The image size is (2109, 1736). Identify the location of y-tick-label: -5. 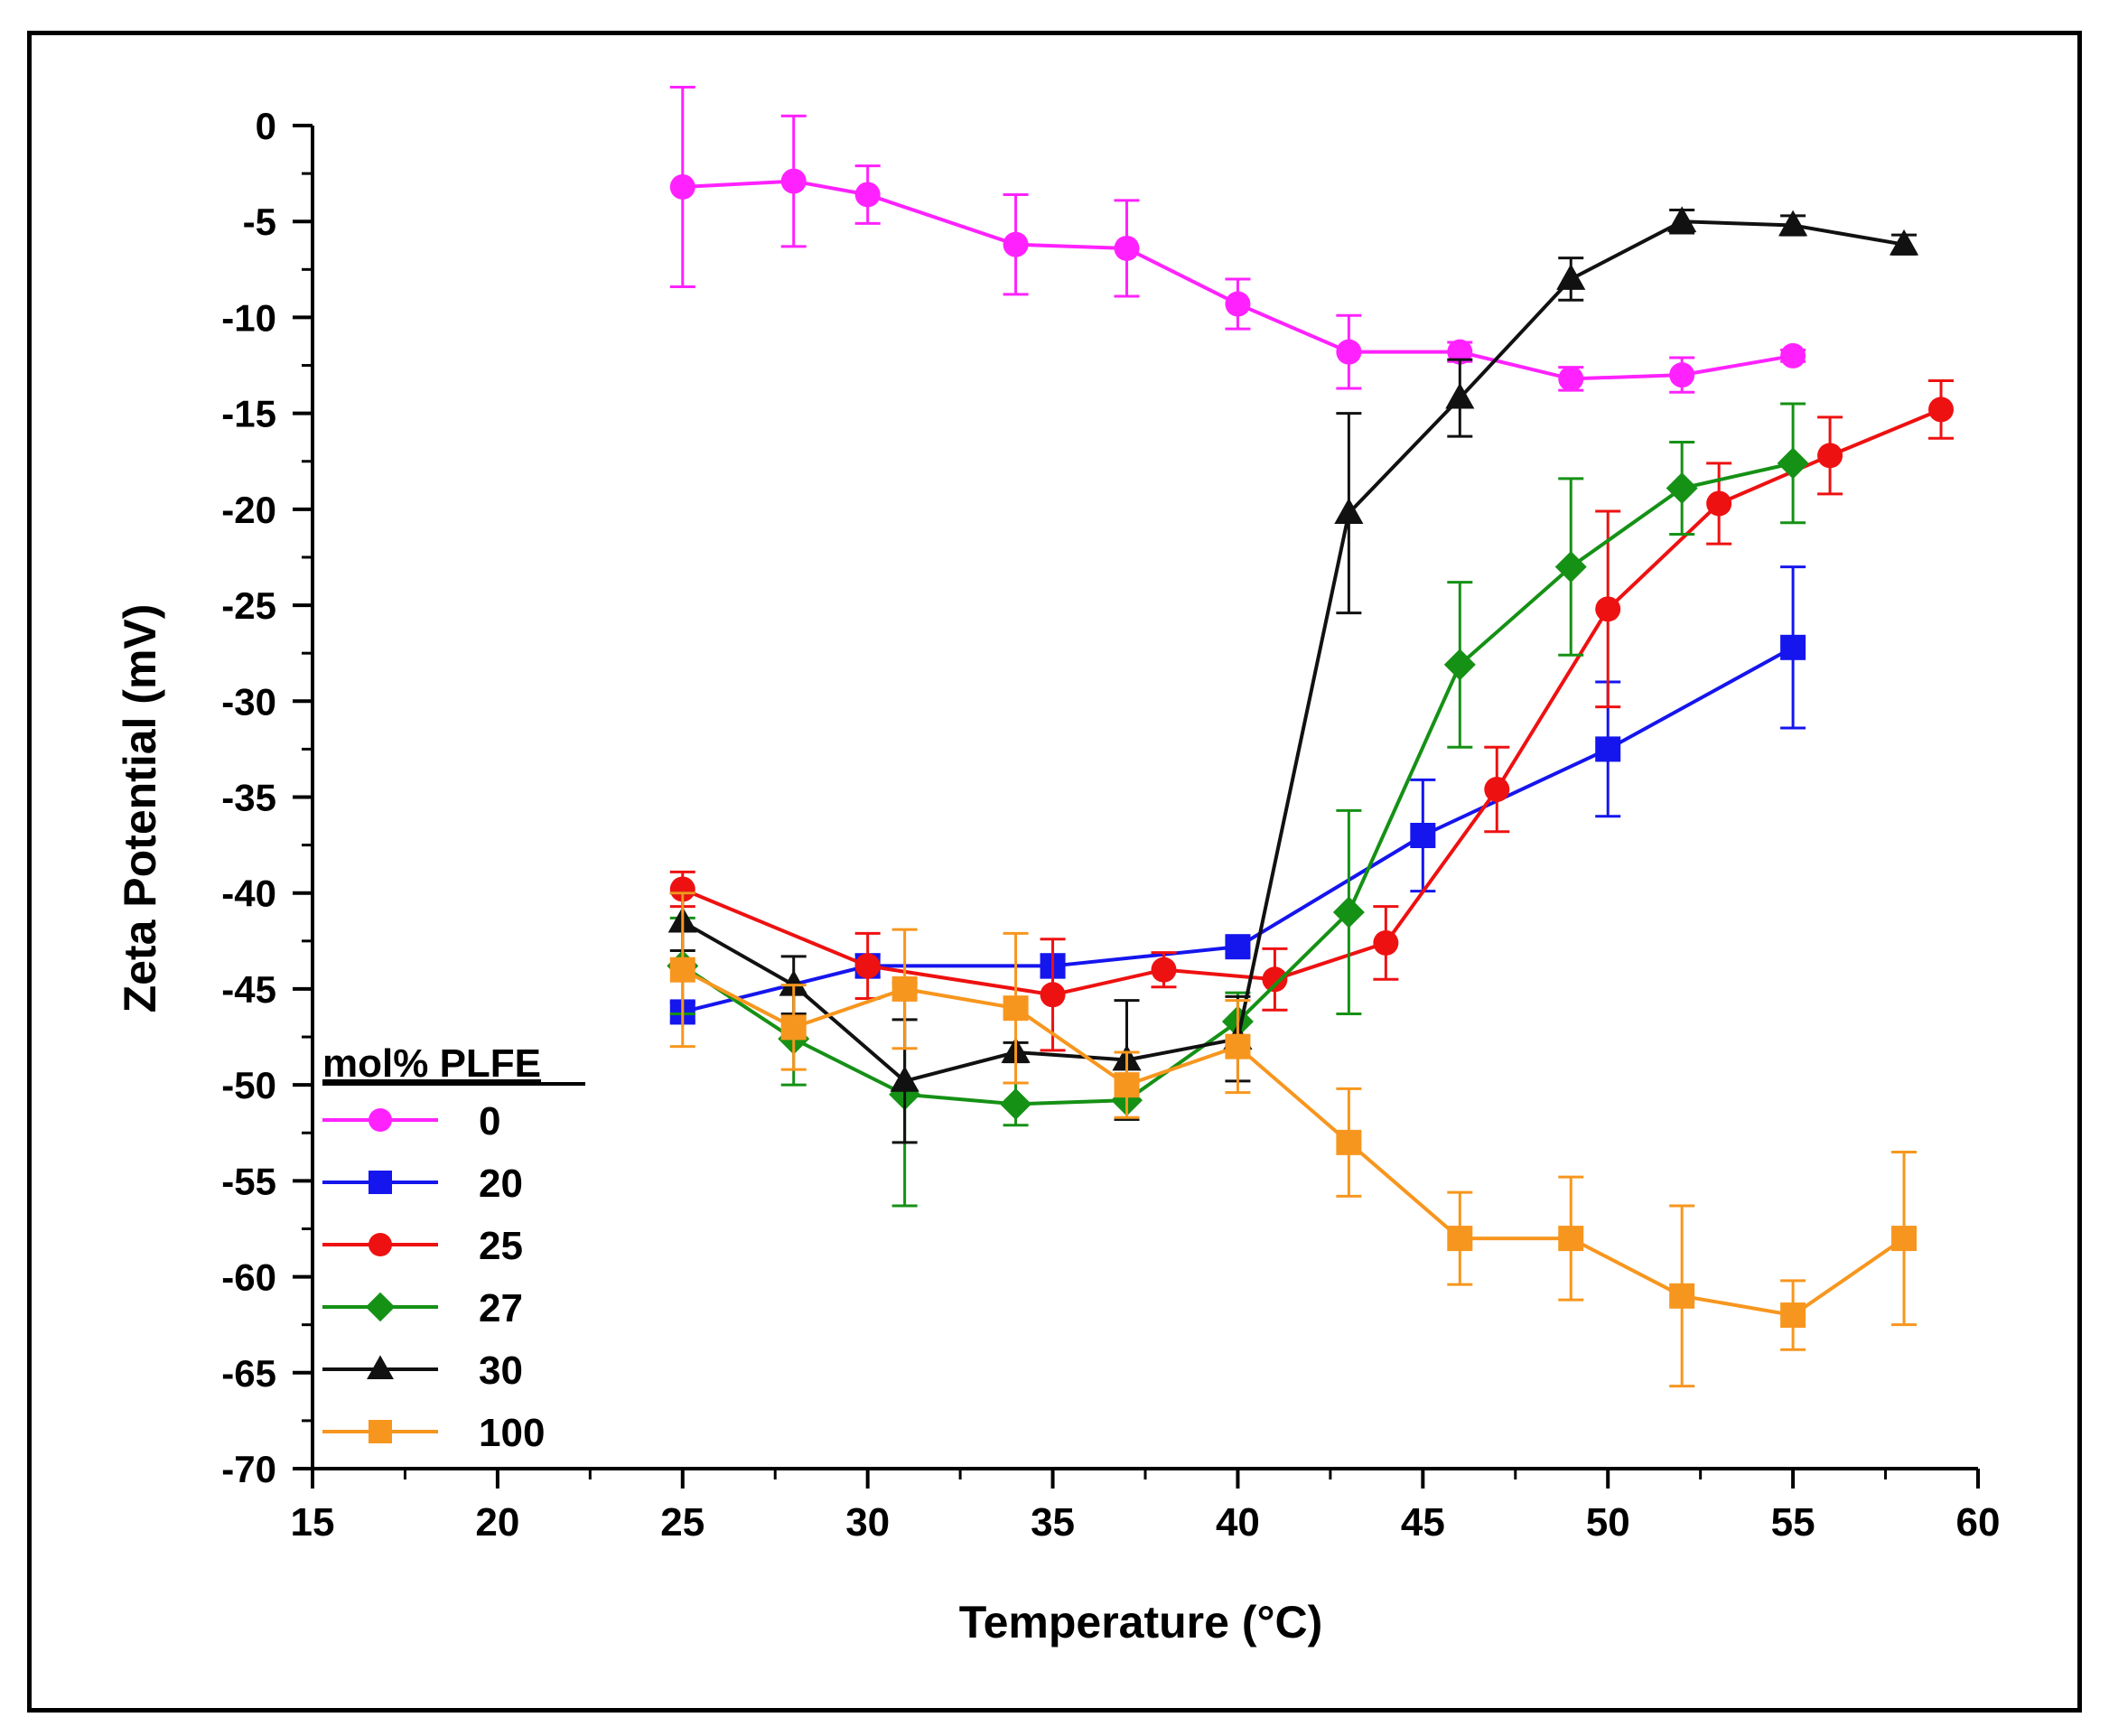
(259, 222).